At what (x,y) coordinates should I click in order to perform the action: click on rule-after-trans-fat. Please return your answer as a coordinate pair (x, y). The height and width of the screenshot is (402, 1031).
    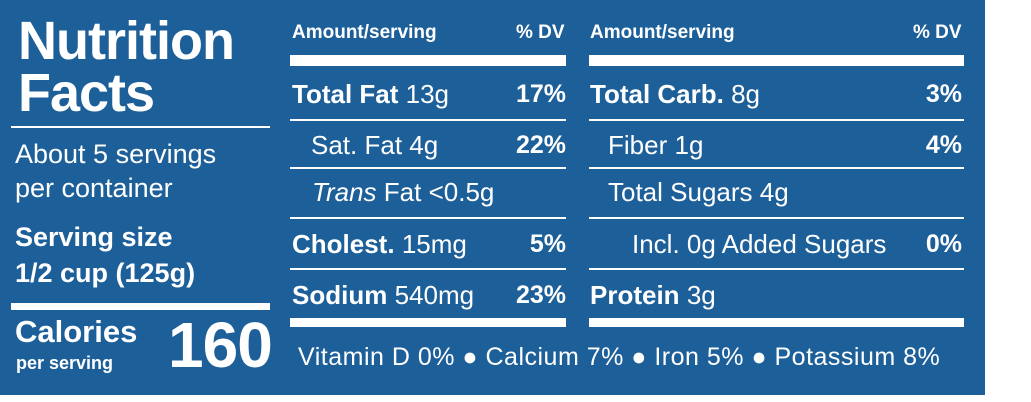
    Looking at the image, I should click on (428, 218).